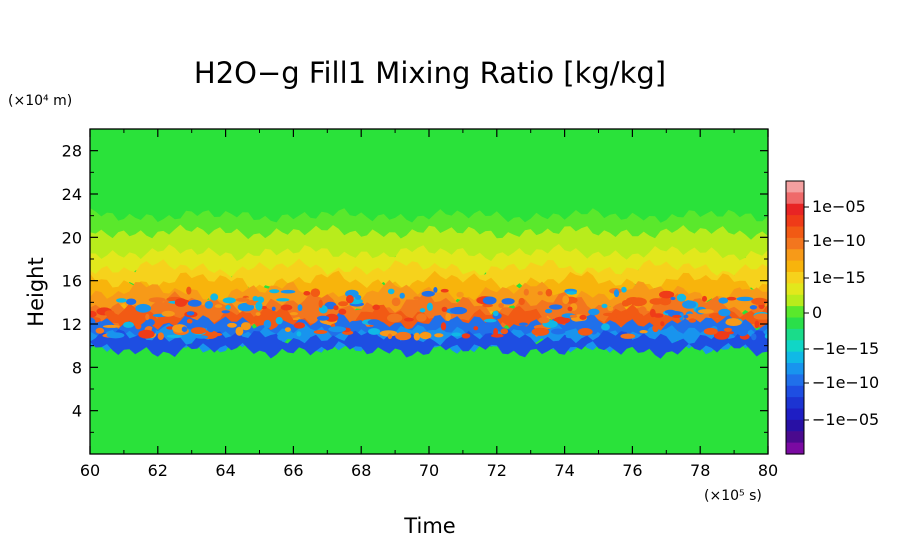 This screenshot has height=544, width=904. I want to click on y-tick-label: 16, so click(72, 281).